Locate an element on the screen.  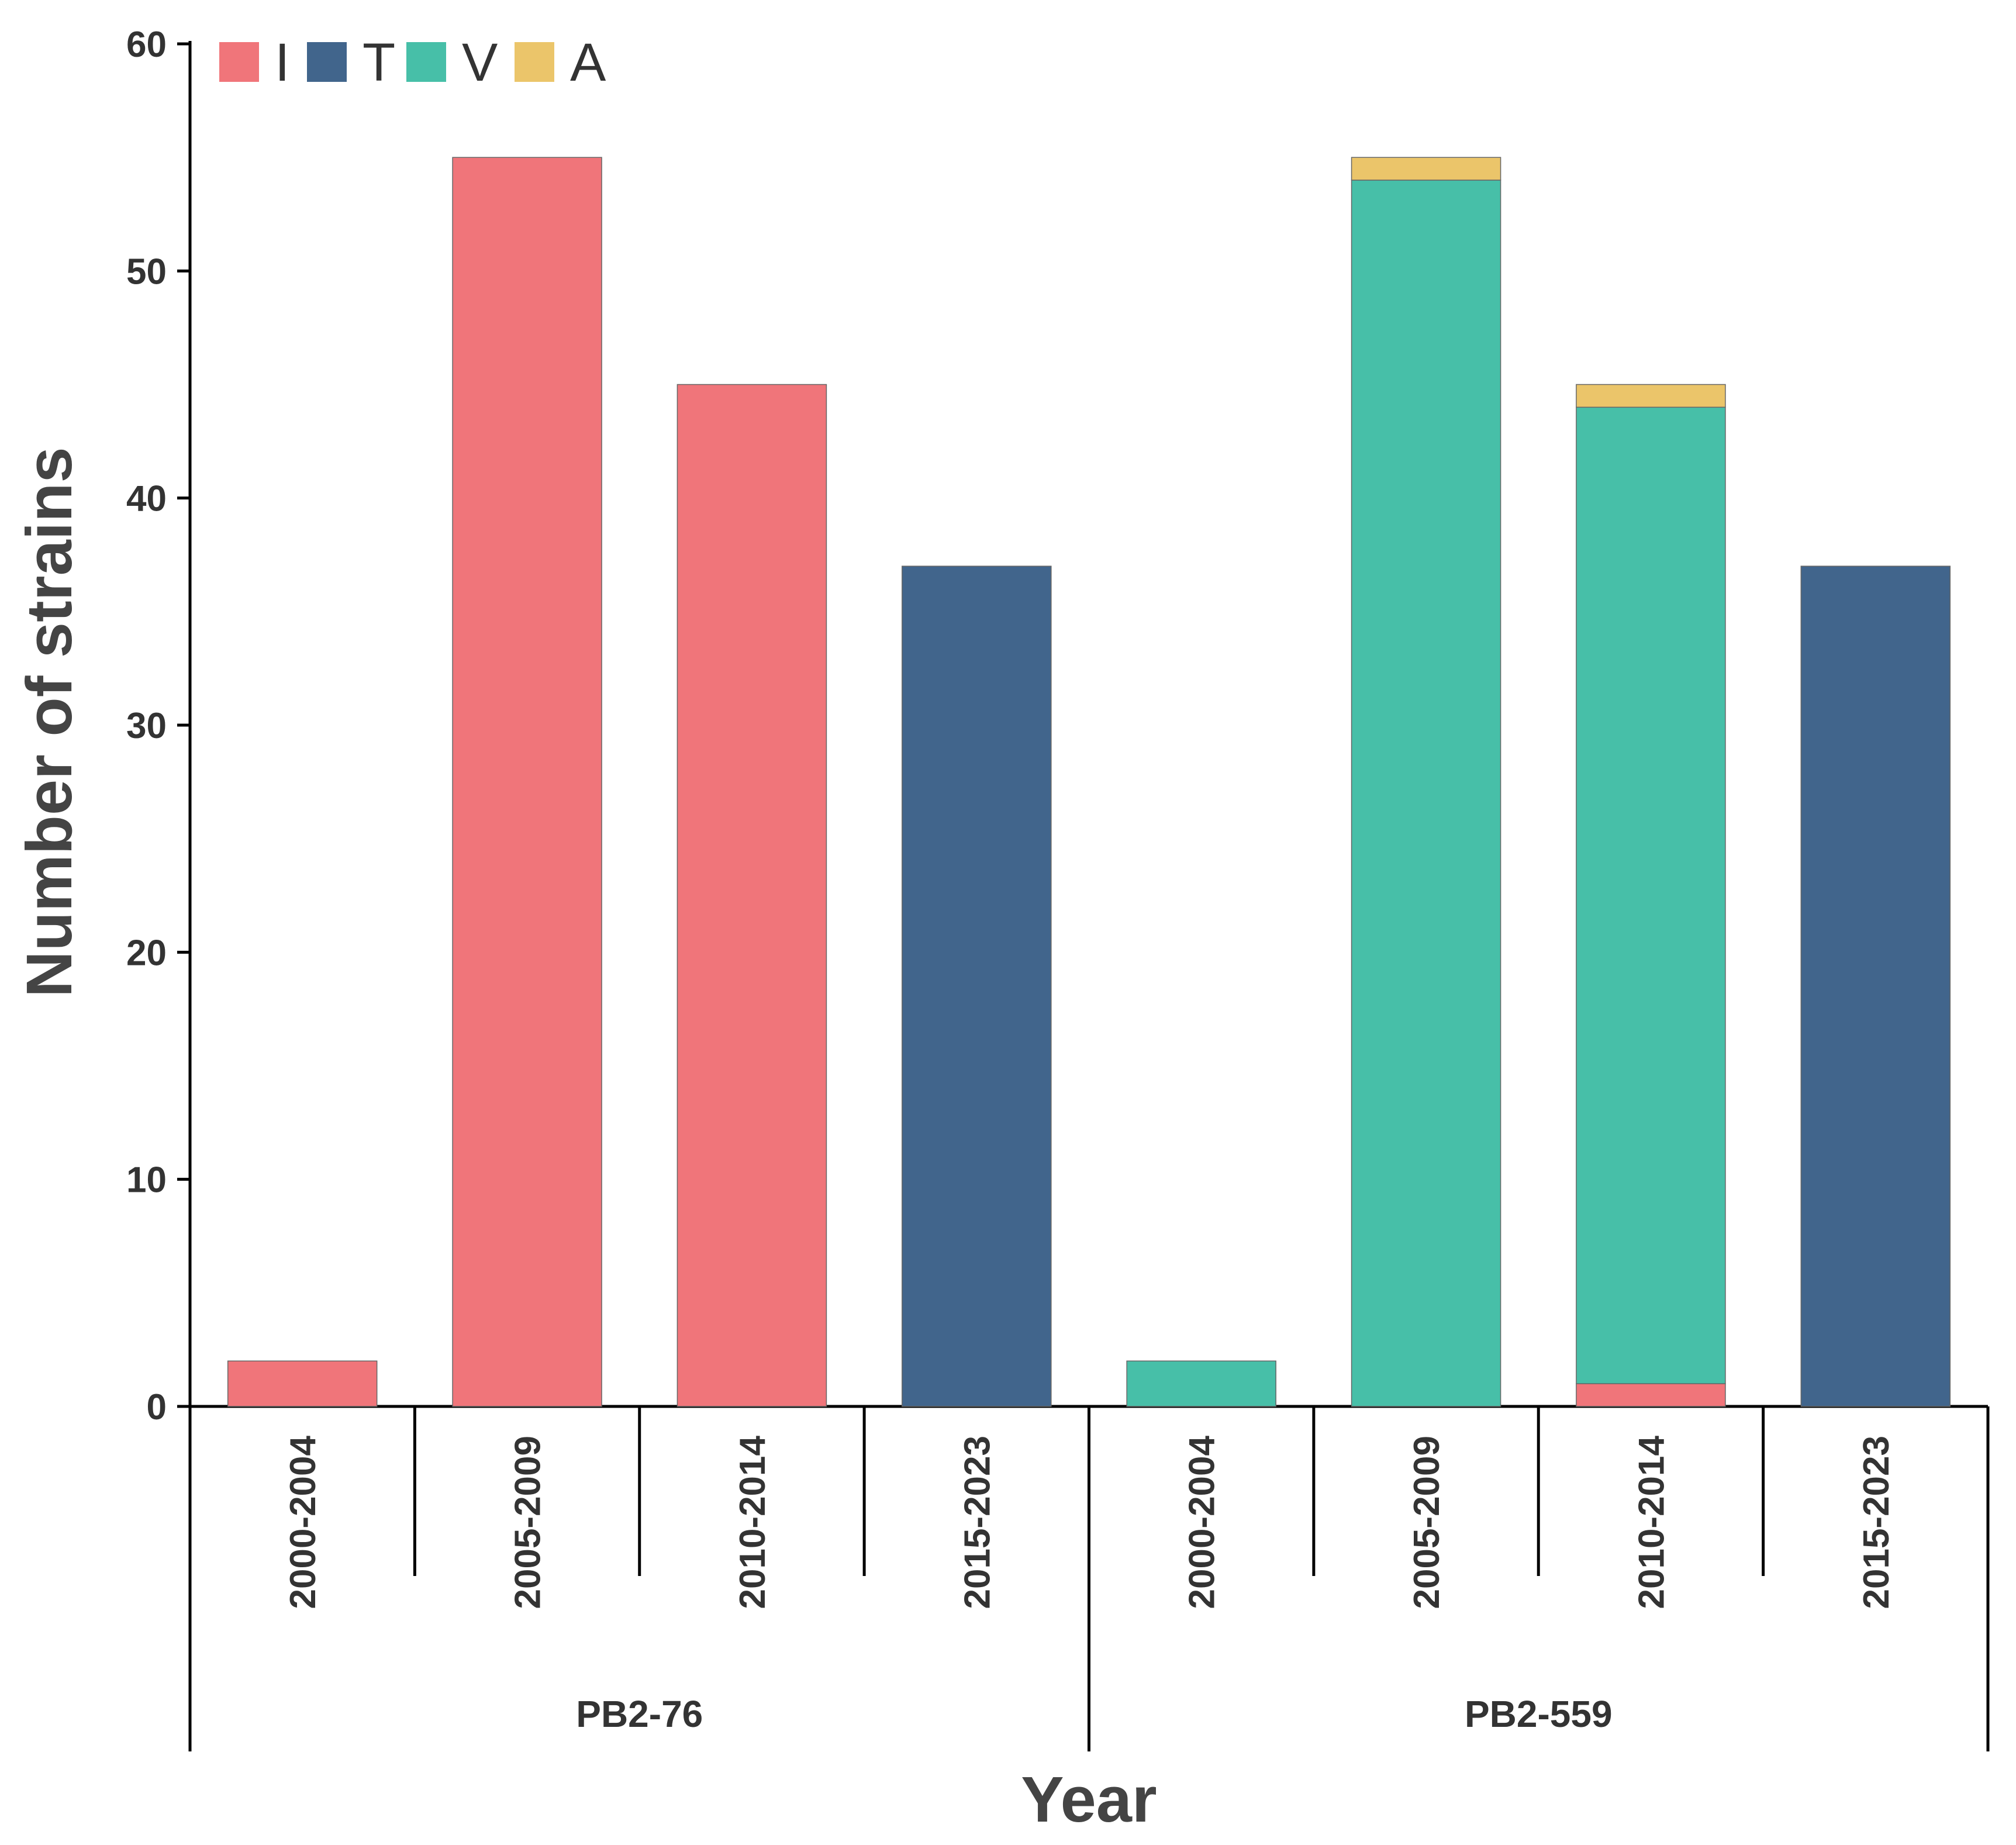
y-tick-label: 30 is located at coordinates (146, 726).